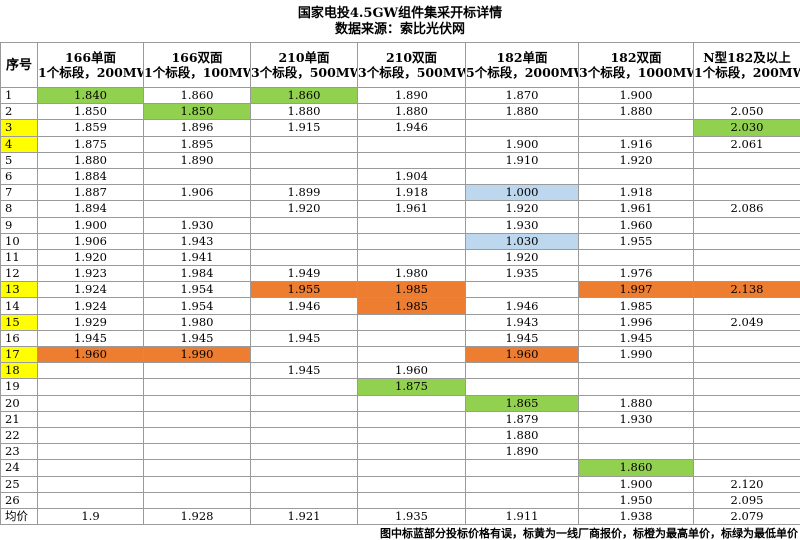 This screenshot has width=800, height=540. Describe the element at coordinates (400, 274) in the screenshot. I see `table-row: 12 1.923 1.984 1.949 1.980 1.935 1.976` at that location.